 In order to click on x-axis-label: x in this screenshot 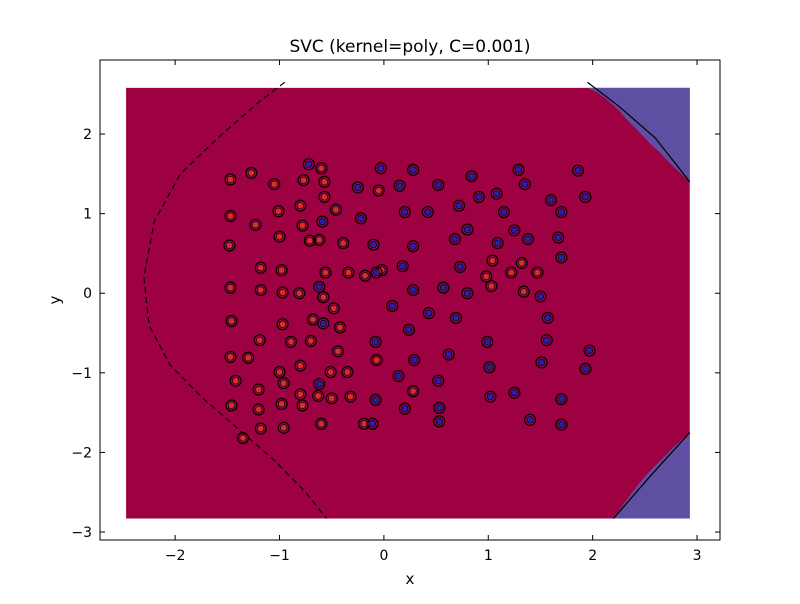, I will do `click(410, 579)`.